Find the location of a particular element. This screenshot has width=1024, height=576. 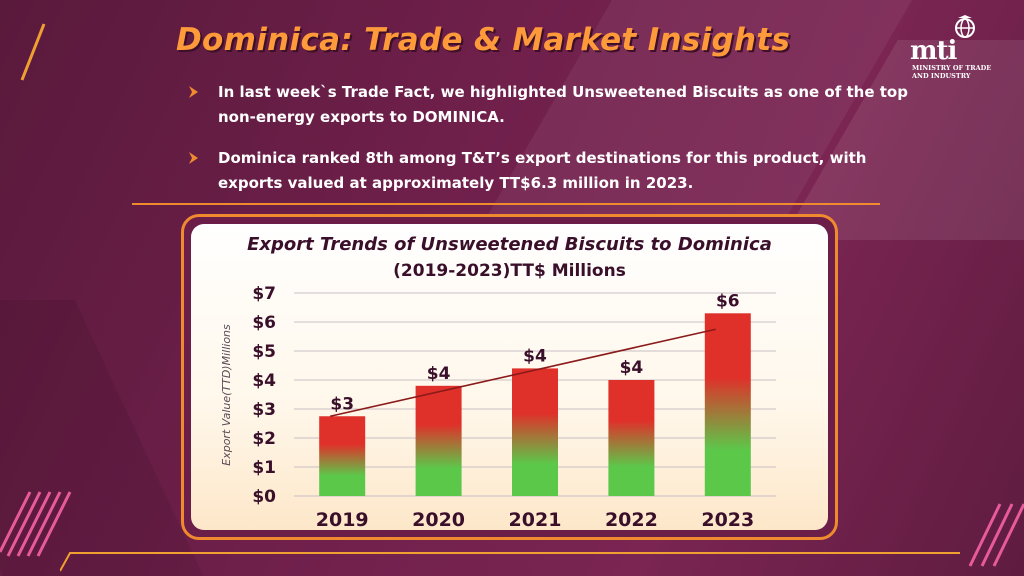

page-title: Dominica: Trade & Market Insights is located at coordinates (483, 40).